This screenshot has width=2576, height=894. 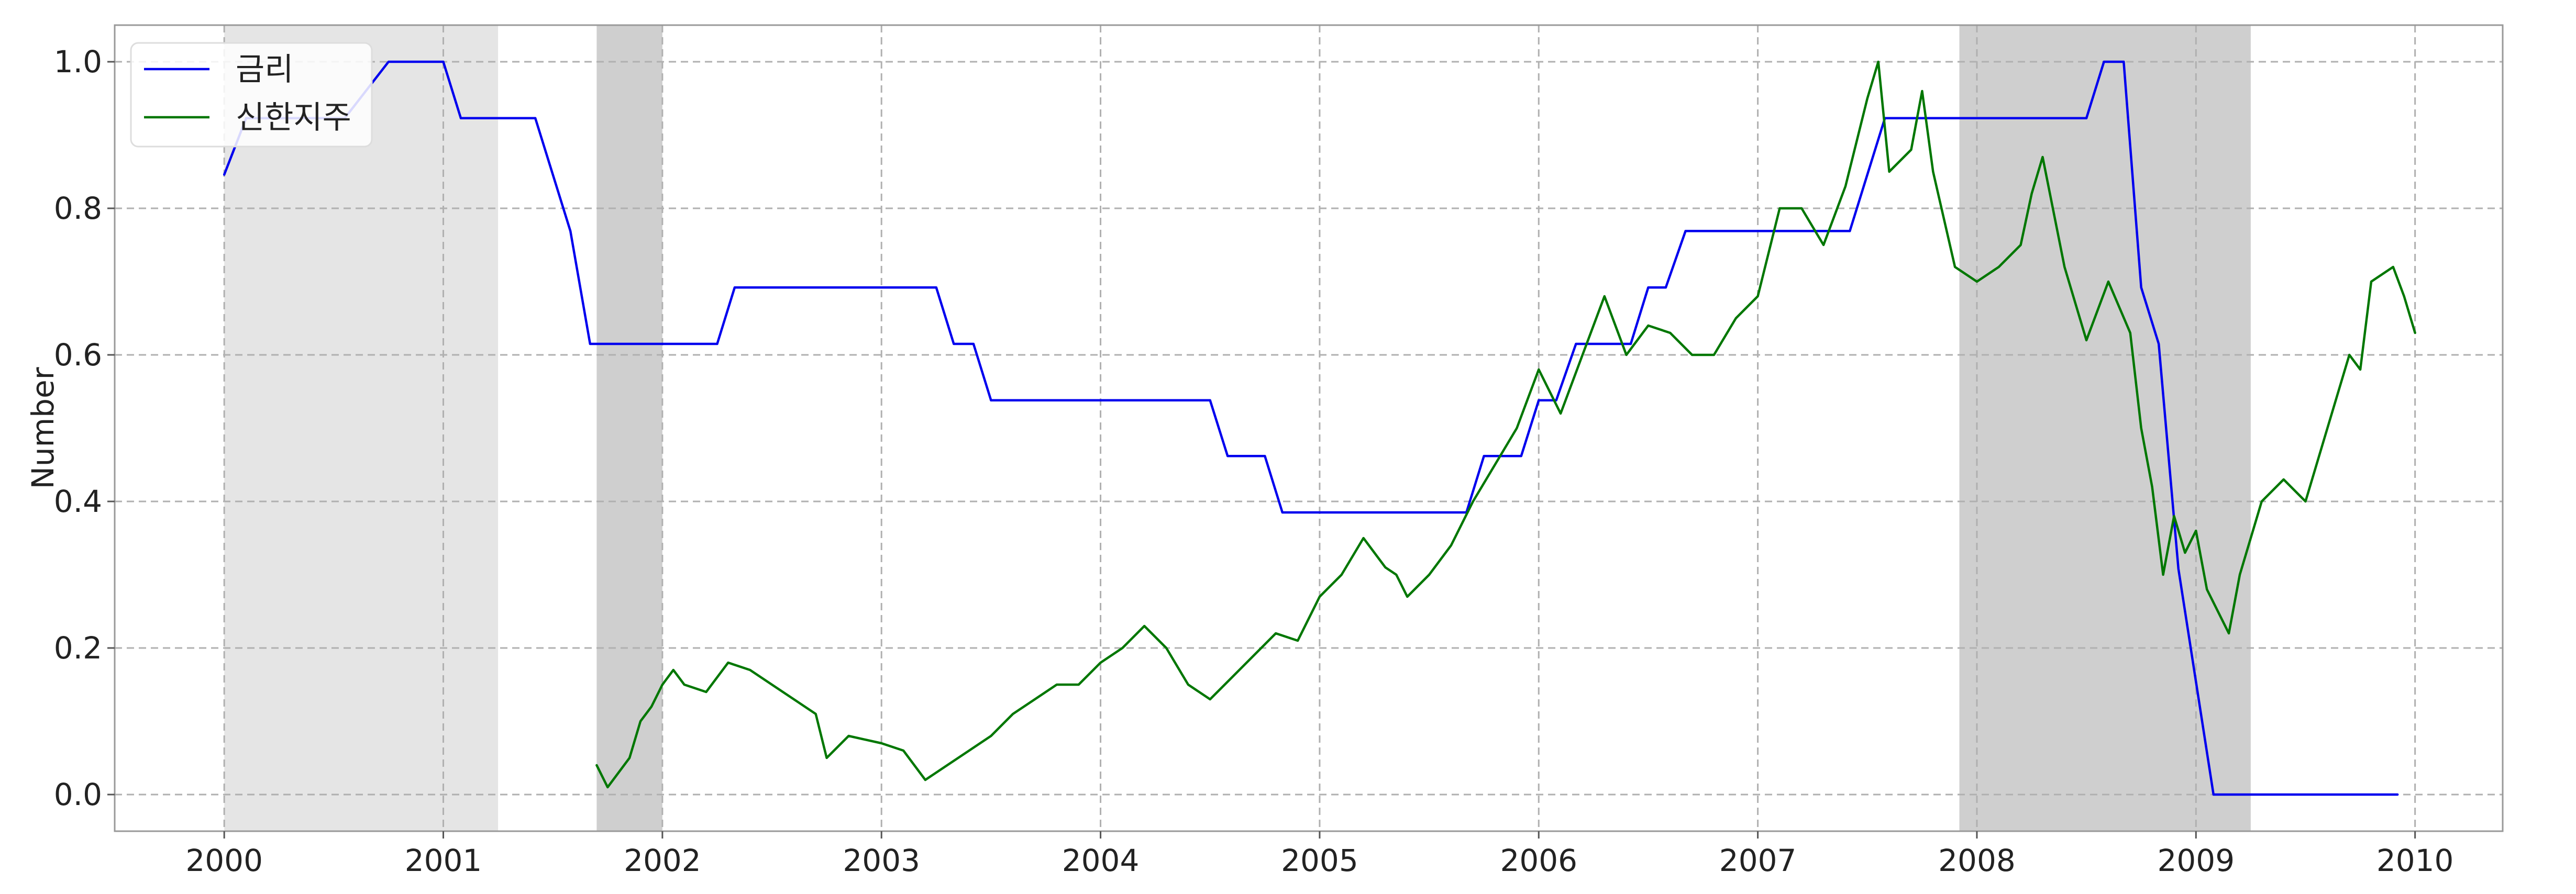 I want to click on x-tick-label-0: 2000, so click(x=224, y=861).